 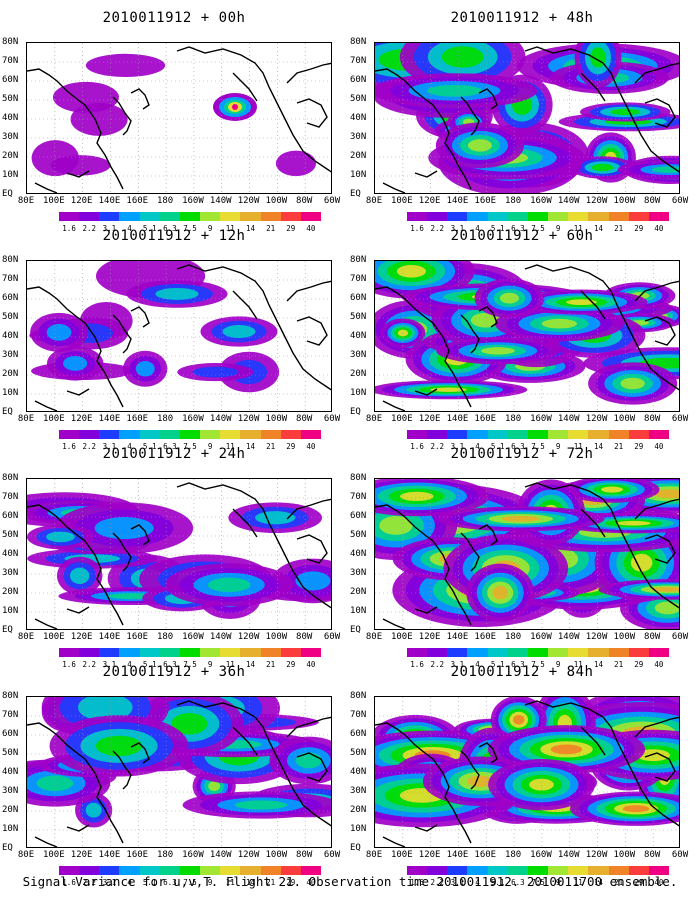 What do you see at coordinates (179, 554) in the screenshot?
I see `map-frame` at bounding box center [179, 554].